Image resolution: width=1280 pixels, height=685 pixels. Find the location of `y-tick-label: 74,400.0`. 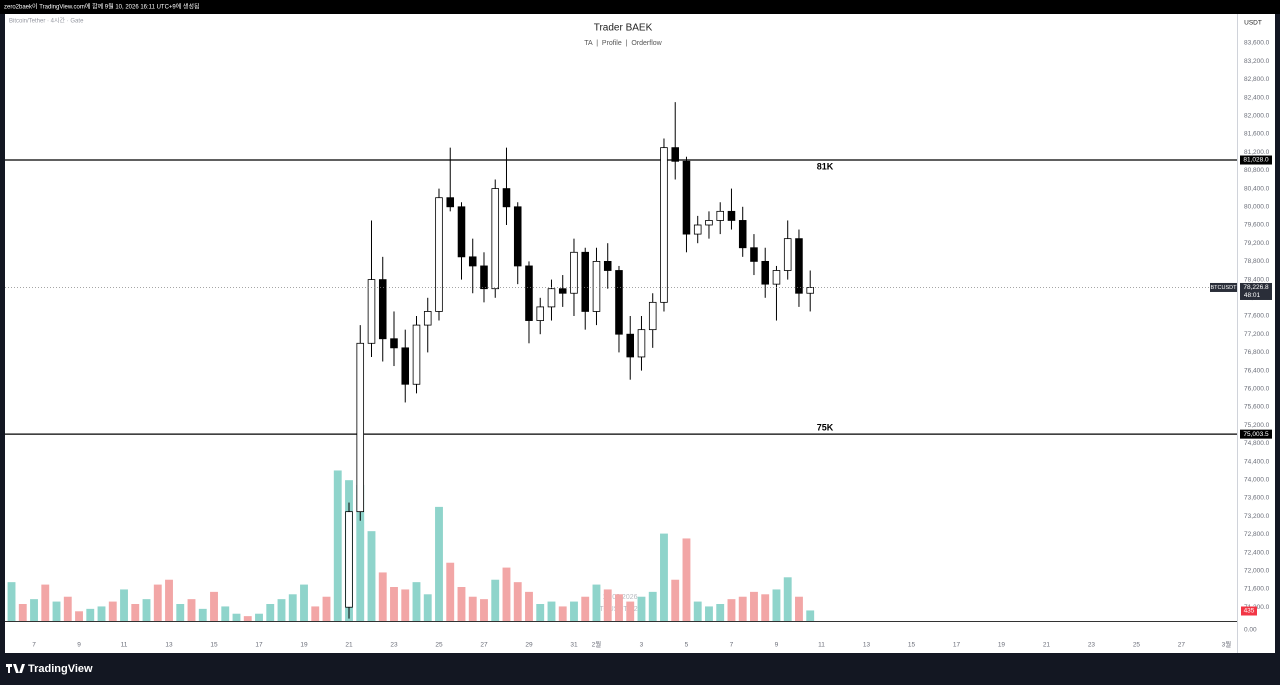

y-tick-label: 74,400.0 is located at coordinates (1257, 461).